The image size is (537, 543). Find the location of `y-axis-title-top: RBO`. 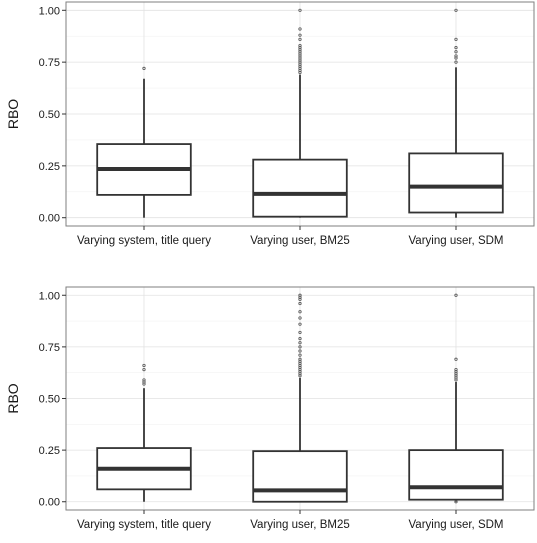

y-axis-title-top: RBO is located at coordinates (13, 114).